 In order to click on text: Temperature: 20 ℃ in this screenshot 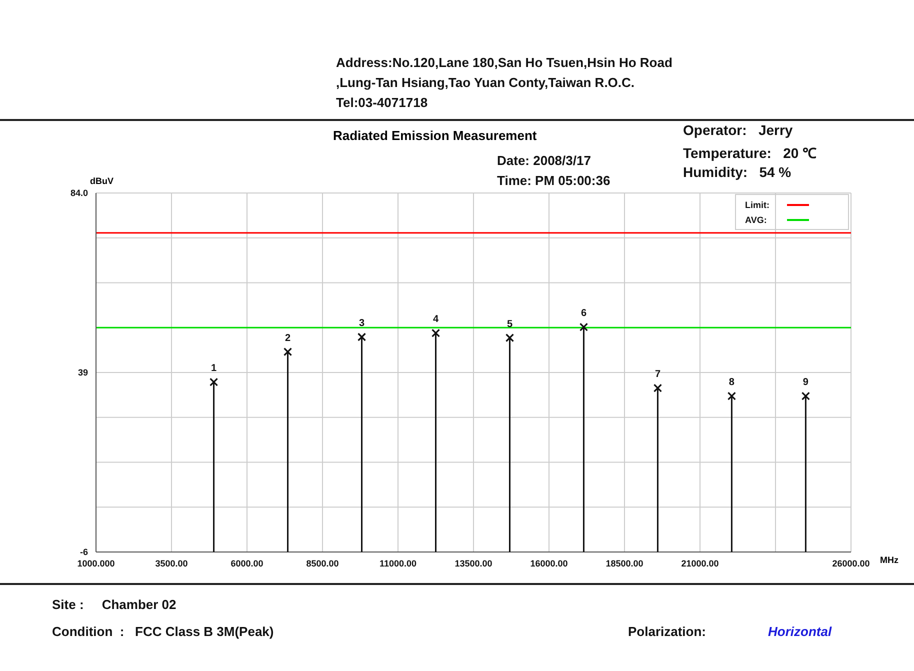, I will do `click(750, 153)`.